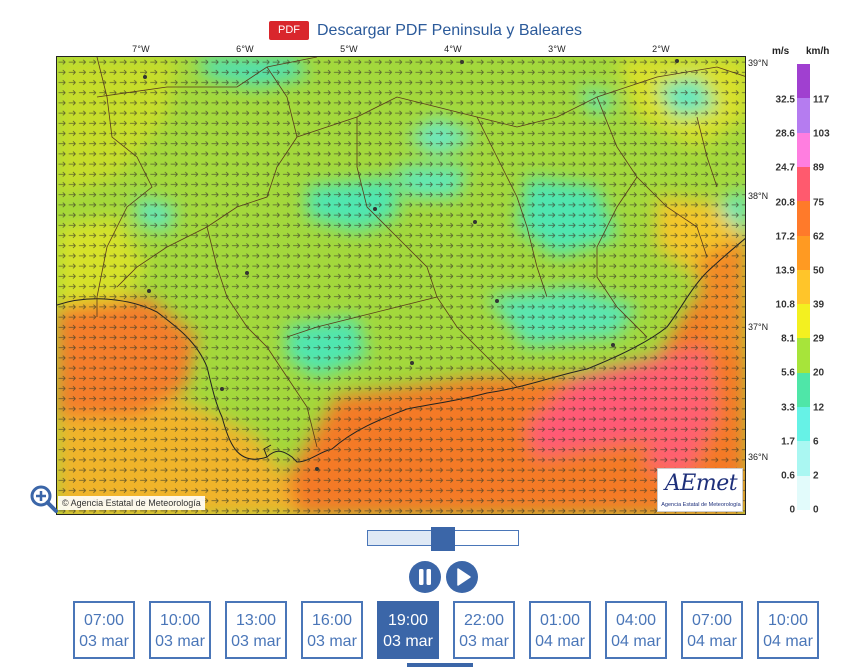  What do you see at coordinates (484, 630) in the screenshot?
I see `time-step-button: 22:00 03 mar` at bounding box center [484, 630].